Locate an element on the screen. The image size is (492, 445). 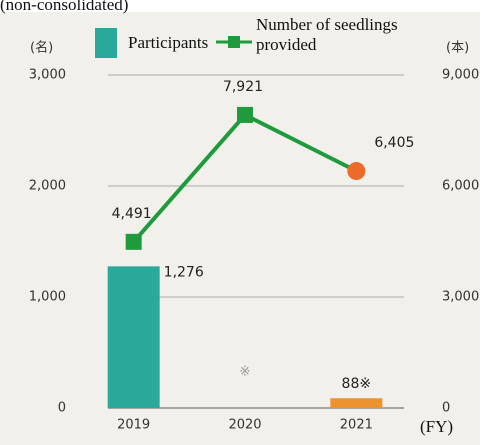
line-value-label: 7,921 is located at coordinates (243, 87).